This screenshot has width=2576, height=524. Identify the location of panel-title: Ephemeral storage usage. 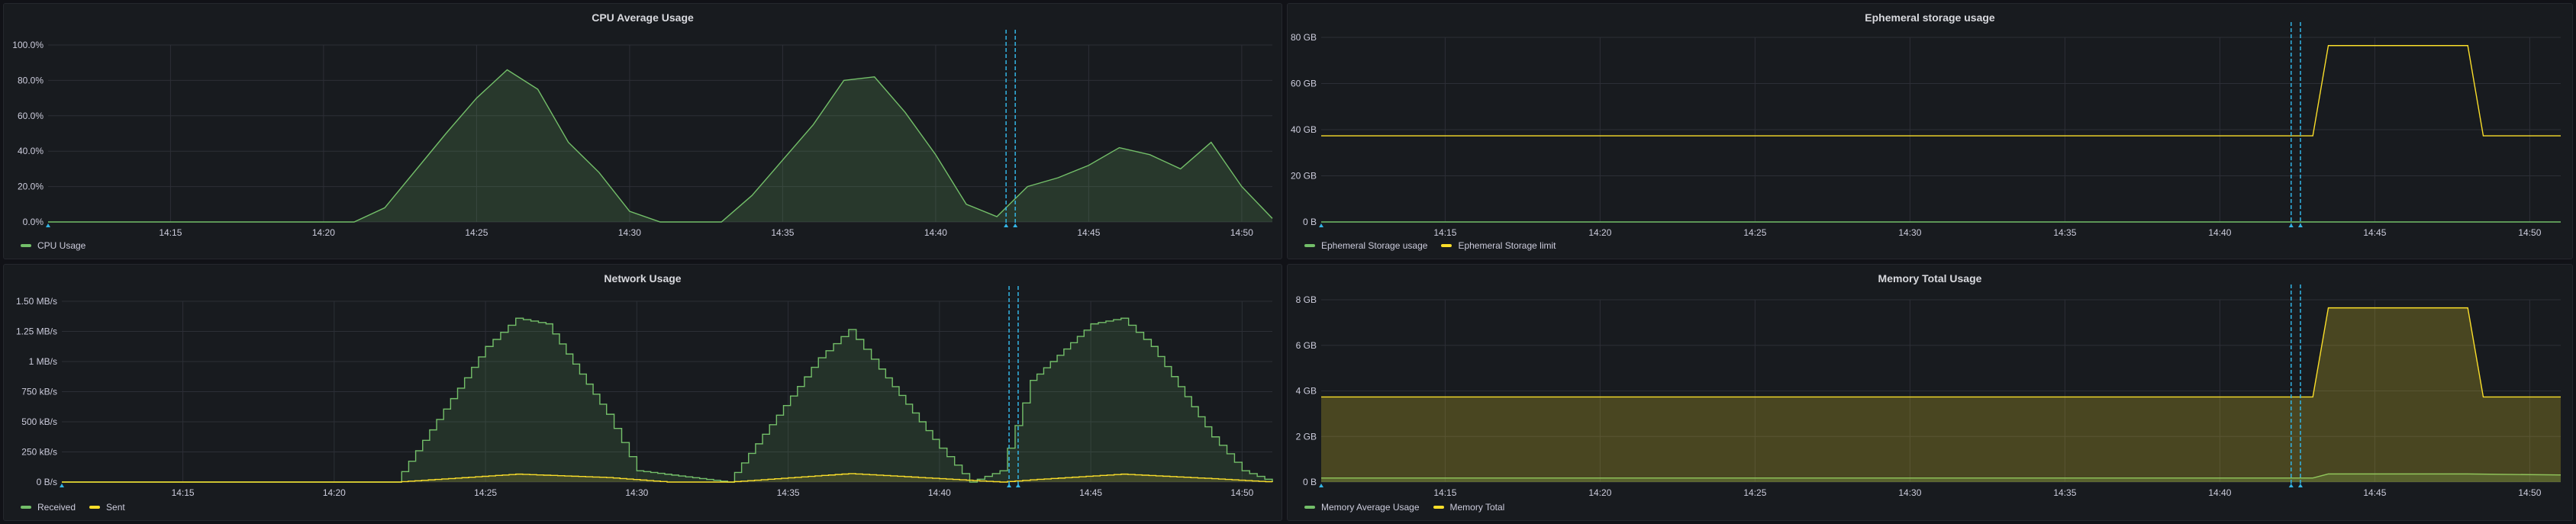
(1930, 17).